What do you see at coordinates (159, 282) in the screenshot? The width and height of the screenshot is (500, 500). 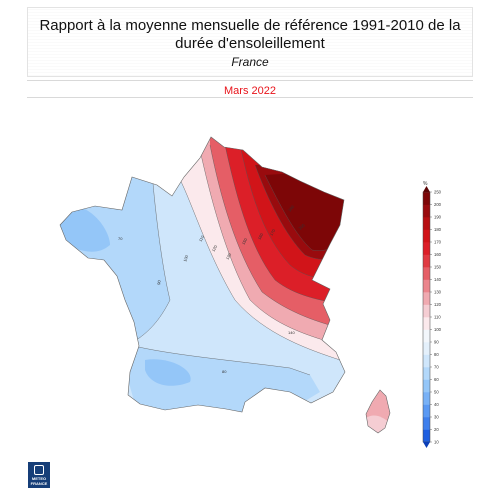 I see `contour-label: 90` at bounding box center [159, 282].